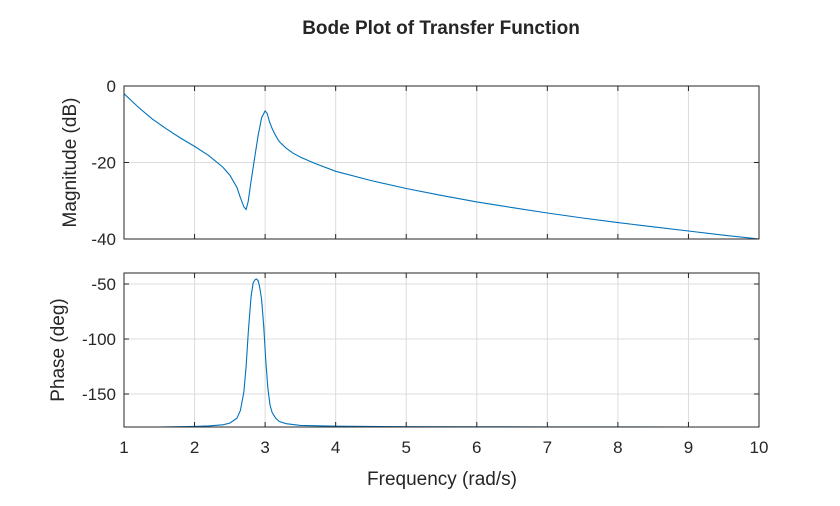 The height and width of the screenshot is (506, 840). I want to click on xtick-label: 6, so click(476, 447).